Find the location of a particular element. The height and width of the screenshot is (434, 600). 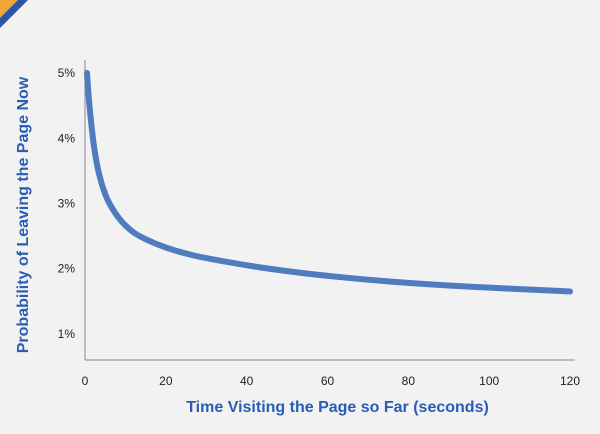

corner-ribbon-icon is located at coordinates (14, 14).